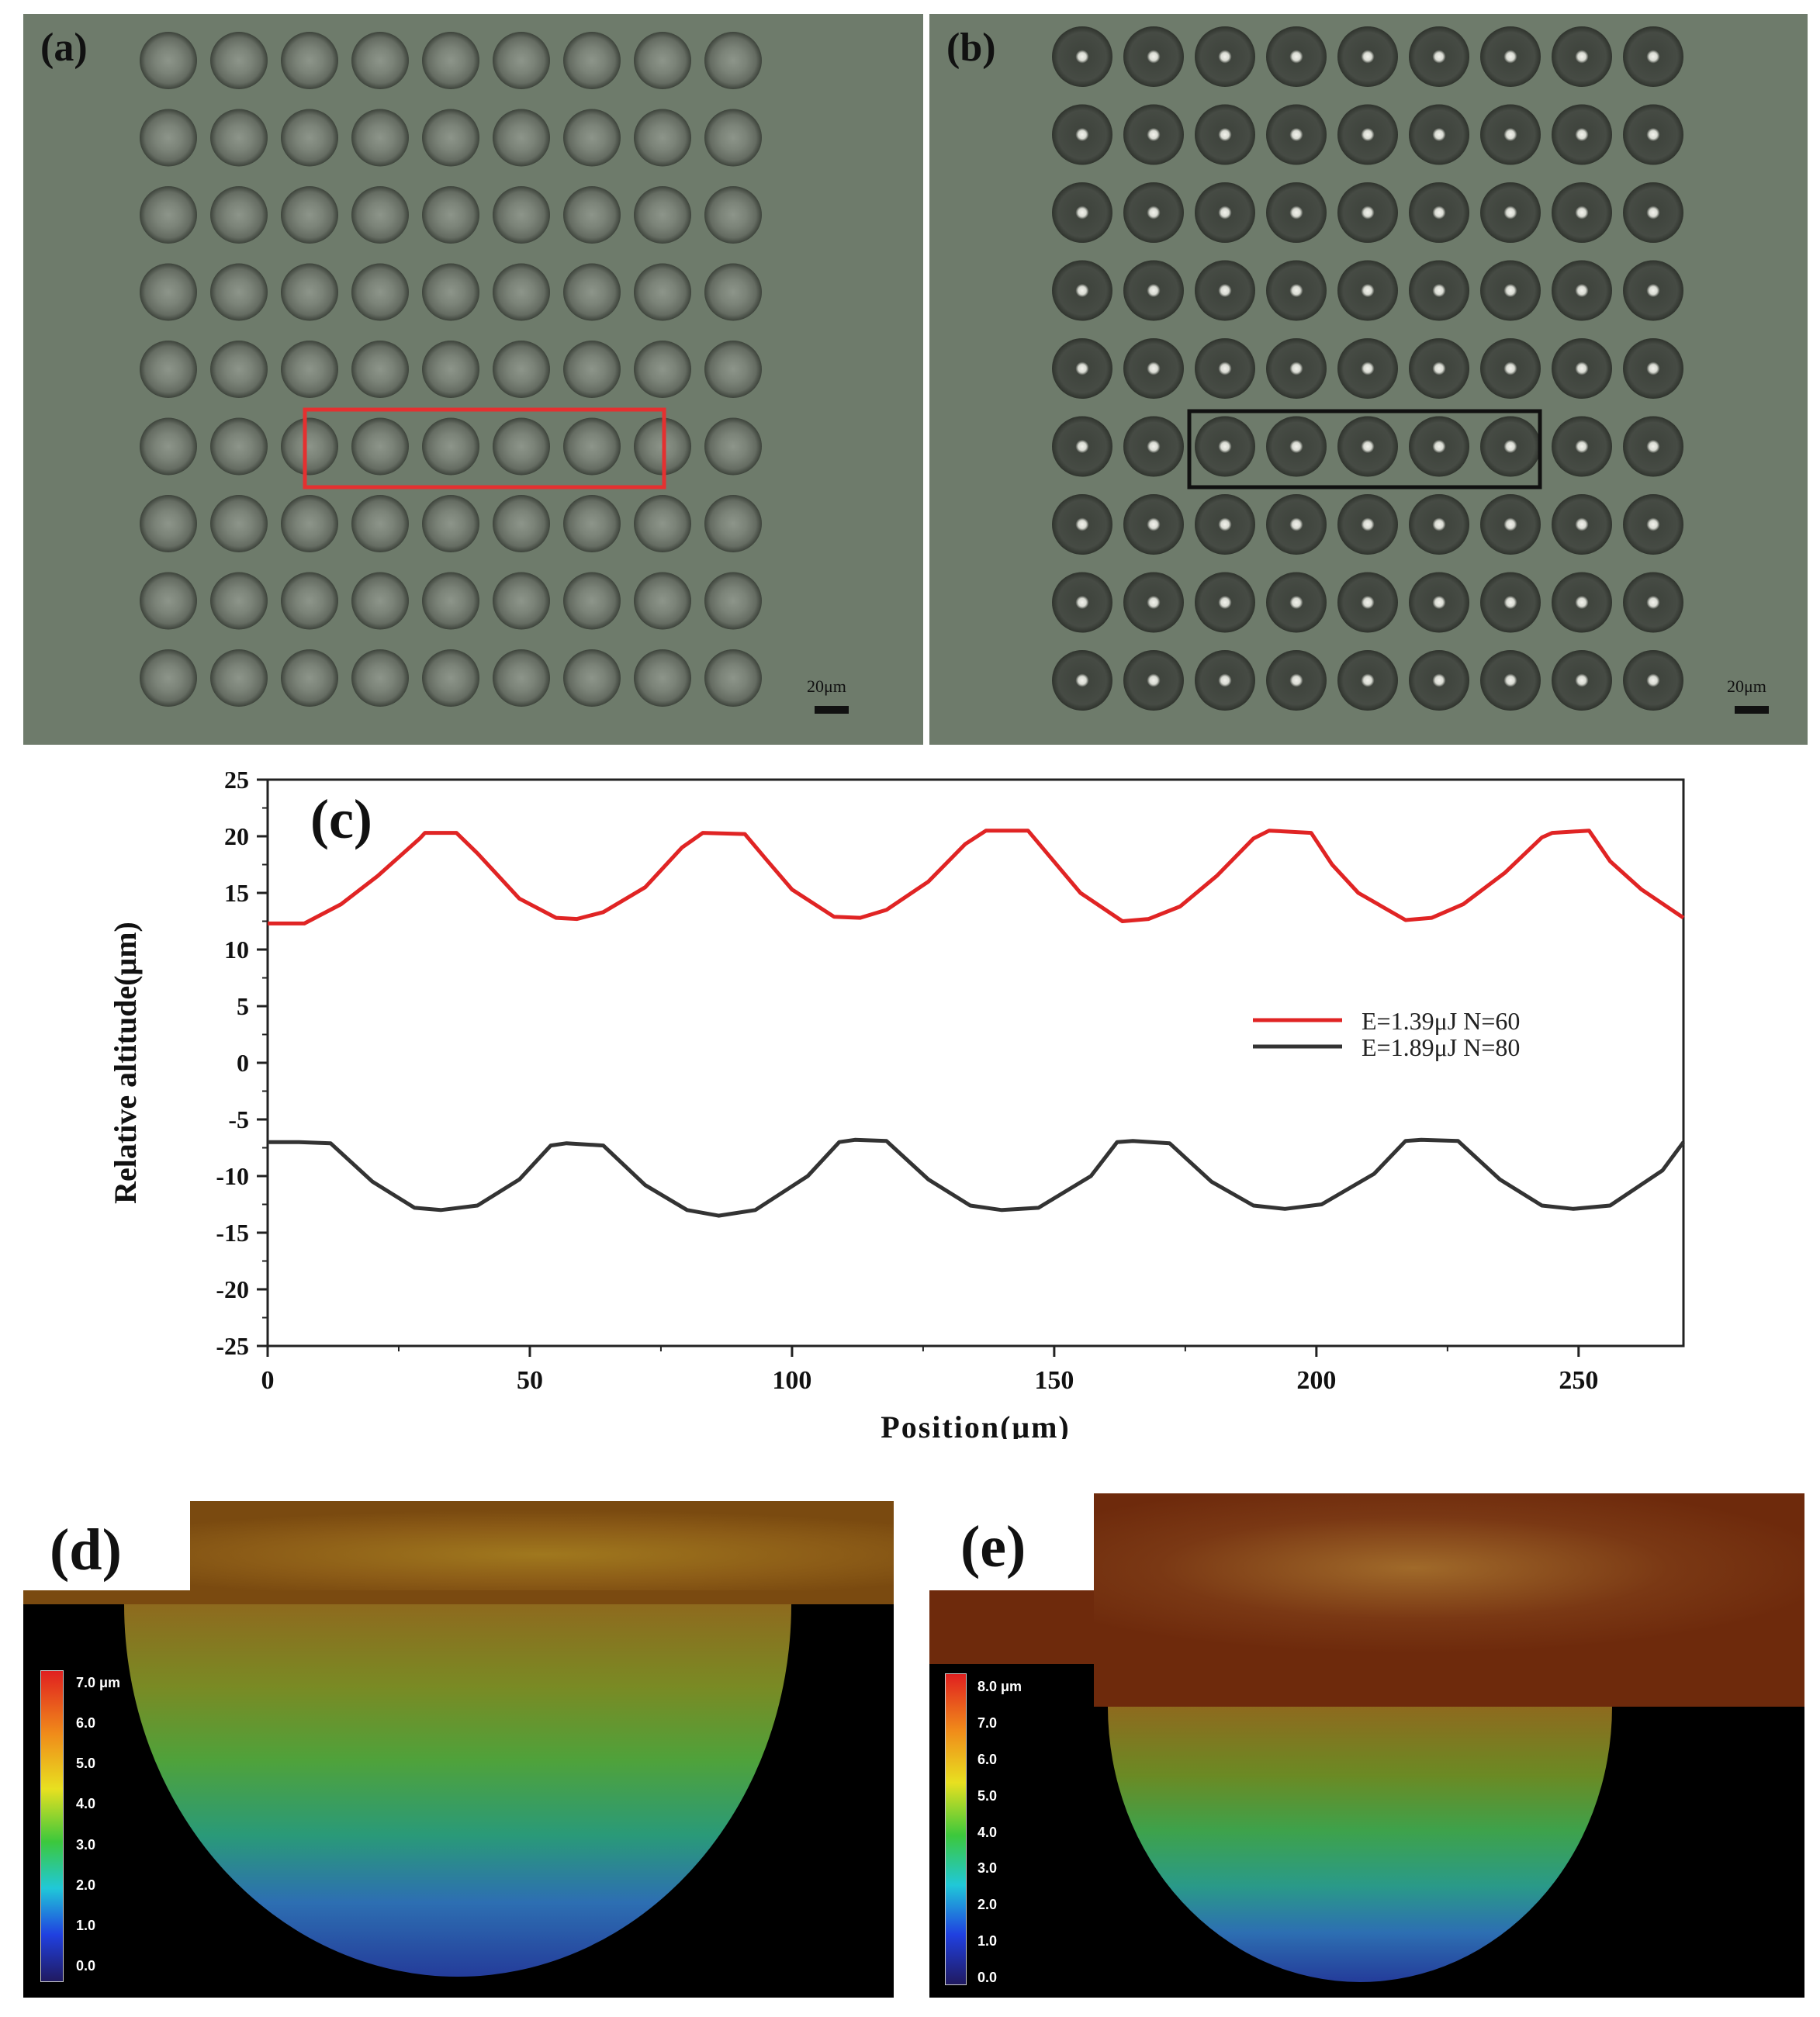  I want to click on y-tick-label: -15, so click(232, 1233).